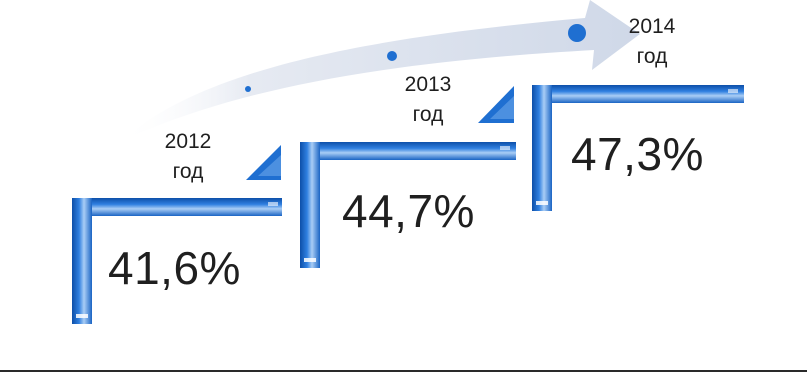  I want to click on percent-2014: 47,3%, so click(637, 154).